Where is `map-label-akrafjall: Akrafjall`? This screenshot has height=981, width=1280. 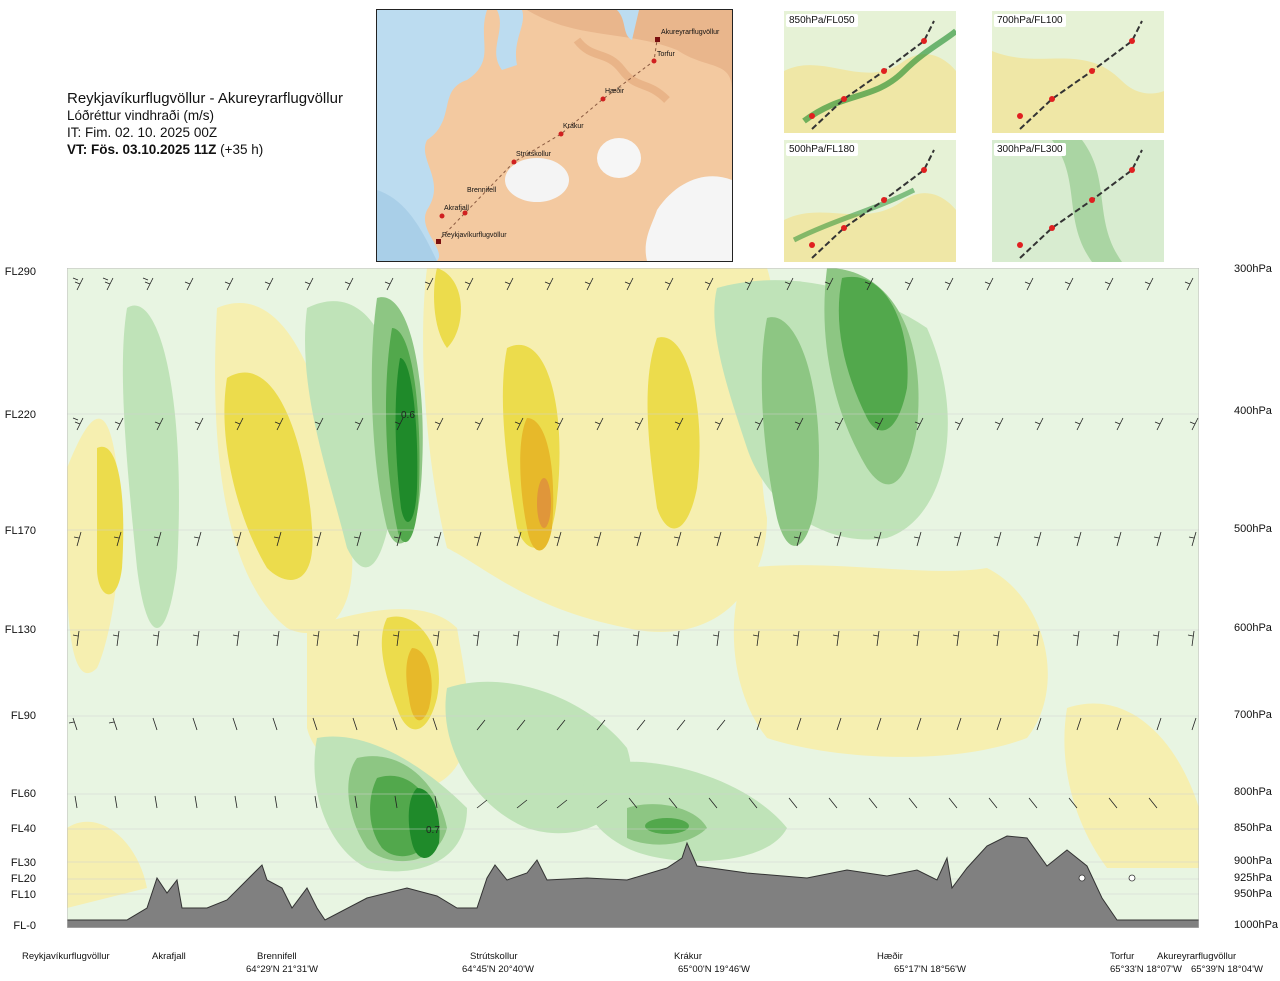
map-label-akrafjall: Akrafjall is located at coordinates (456, 208).